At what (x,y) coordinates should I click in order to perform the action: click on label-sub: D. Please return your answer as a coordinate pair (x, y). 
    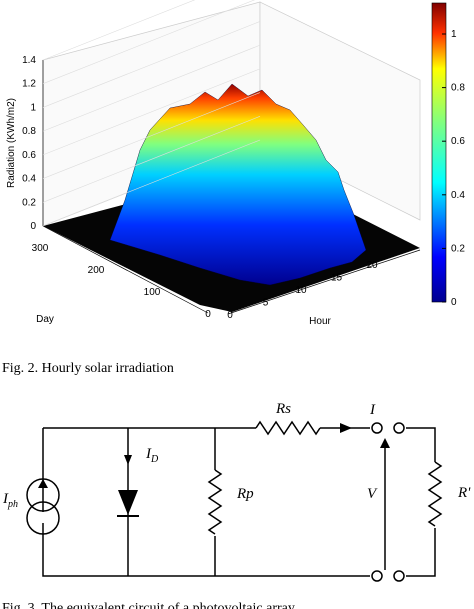
    Looking at the image, I should click on (154, 459).